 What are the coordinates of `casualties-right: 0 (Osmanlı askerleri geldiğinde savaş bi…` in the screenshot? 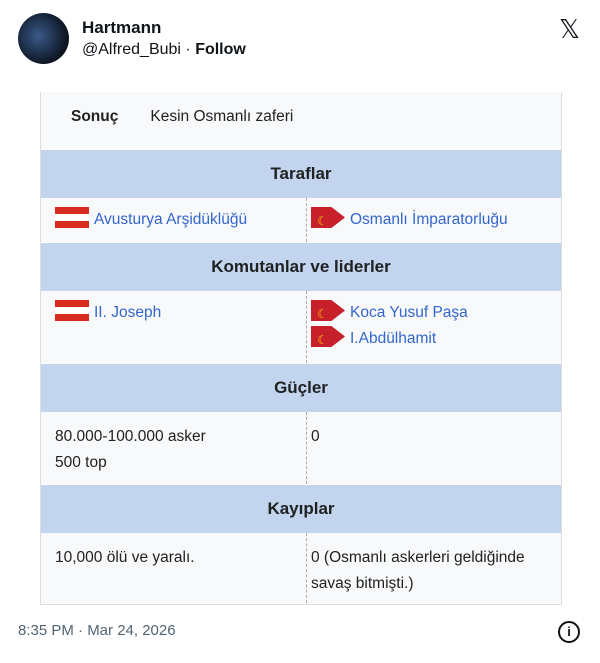 It's located at (418, 570).